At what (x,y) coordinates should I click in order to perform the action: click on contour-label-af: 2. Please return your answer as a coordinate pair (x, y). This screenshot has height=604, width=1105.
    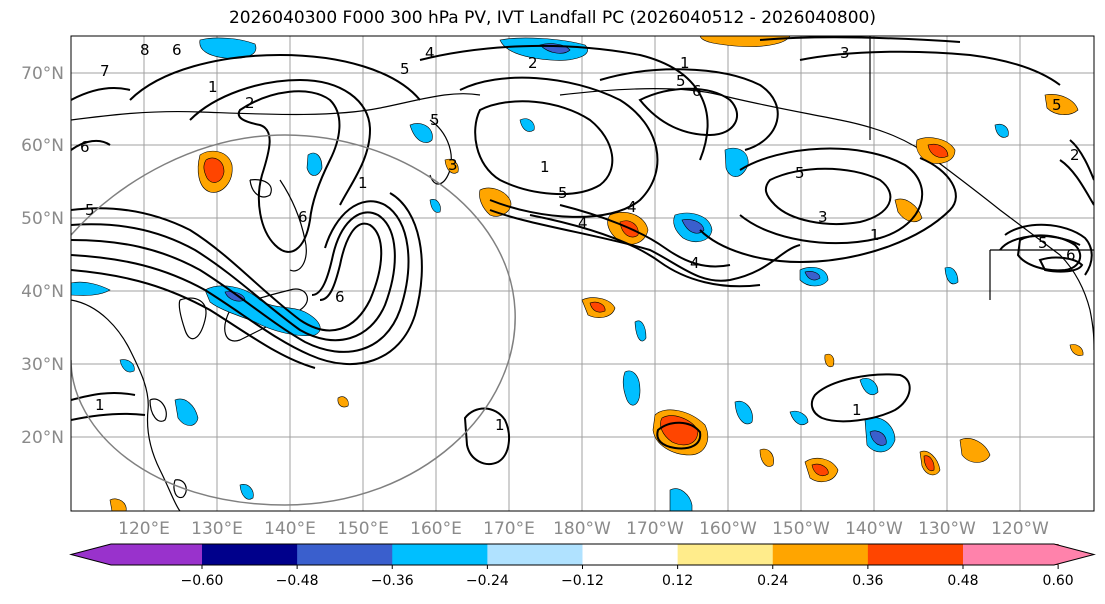
    Looking at the image, I should click on (1075, 155).